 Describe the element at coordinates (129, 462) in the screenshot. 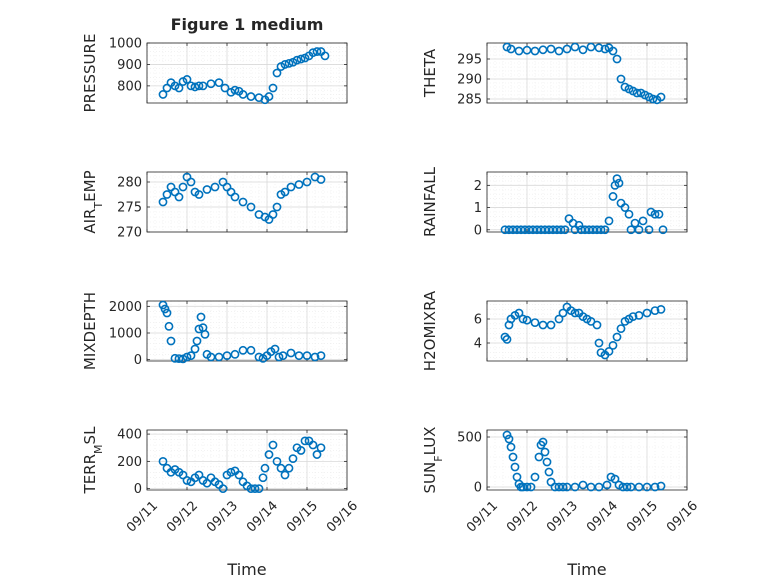

I see `y-tick-label: 200` at that location.